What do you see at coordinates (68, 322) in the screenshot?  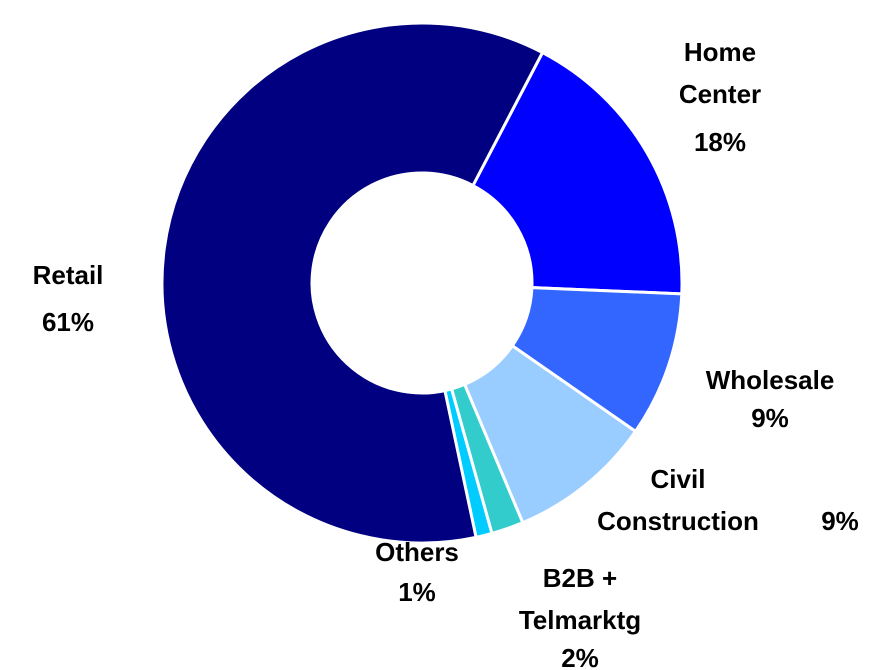 I see `slice-value-label: 61%` at bounding box center [68, 322].